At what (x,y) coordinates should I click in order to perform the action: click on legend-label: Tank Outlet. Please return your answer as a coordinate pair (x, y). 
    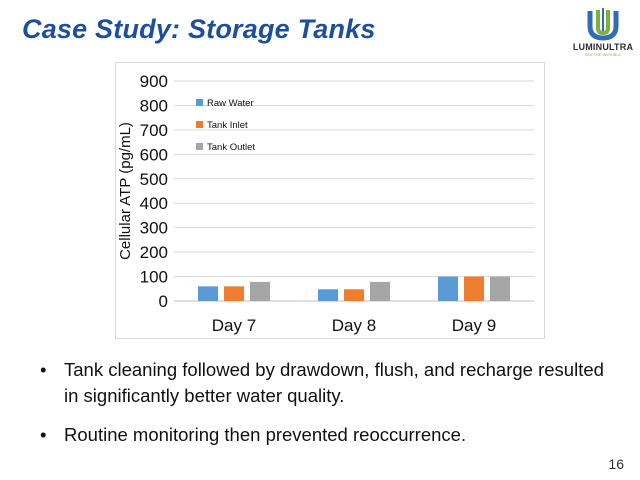
    Looking at the image, I should click on (231, 147).